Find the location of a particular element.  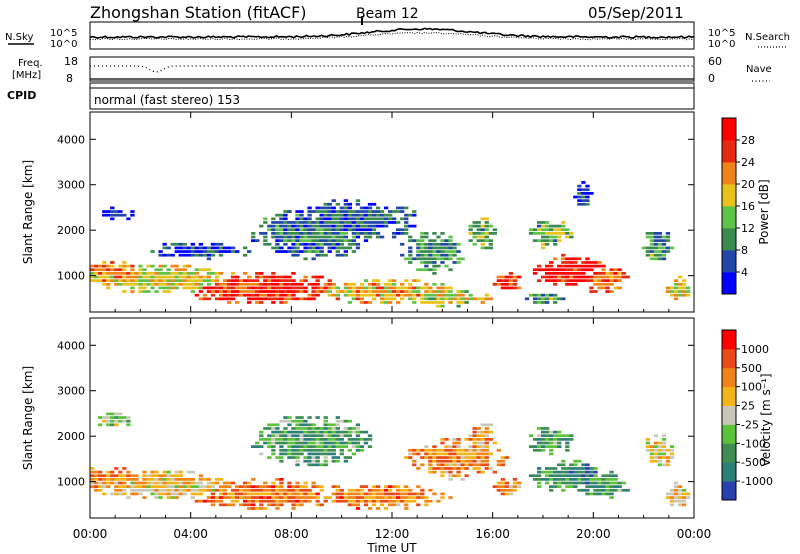

time-axis-label: Time UT is located at coordinates (391, 547).